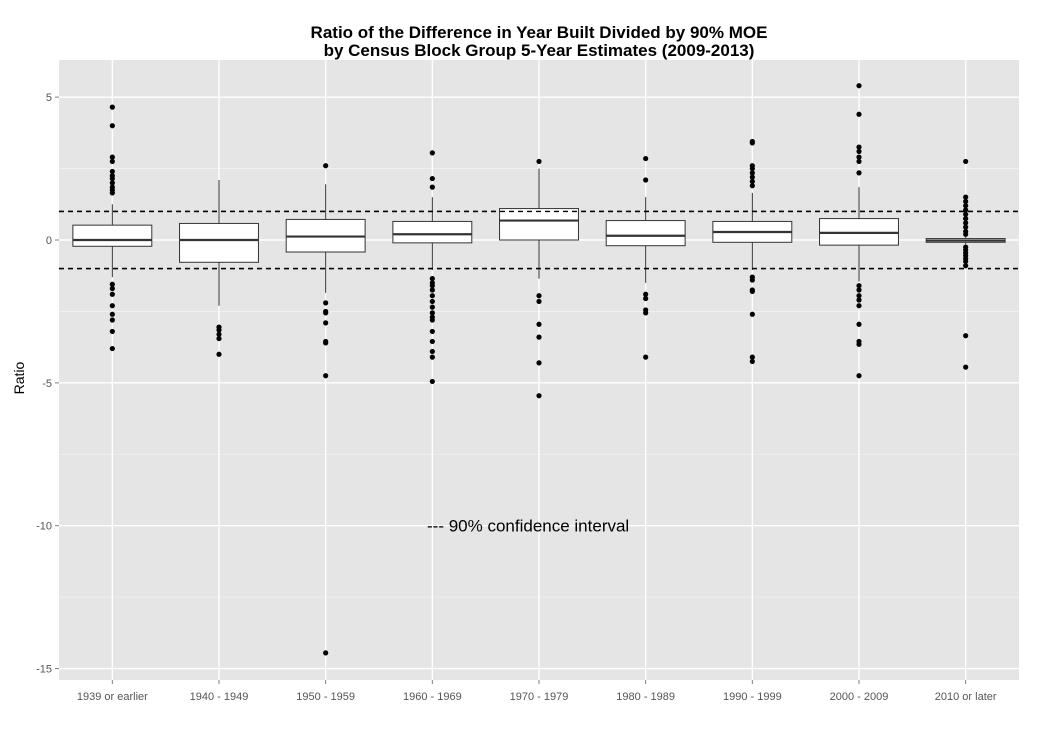  I want to click on y-tick-label: -5, so click(47, 384).